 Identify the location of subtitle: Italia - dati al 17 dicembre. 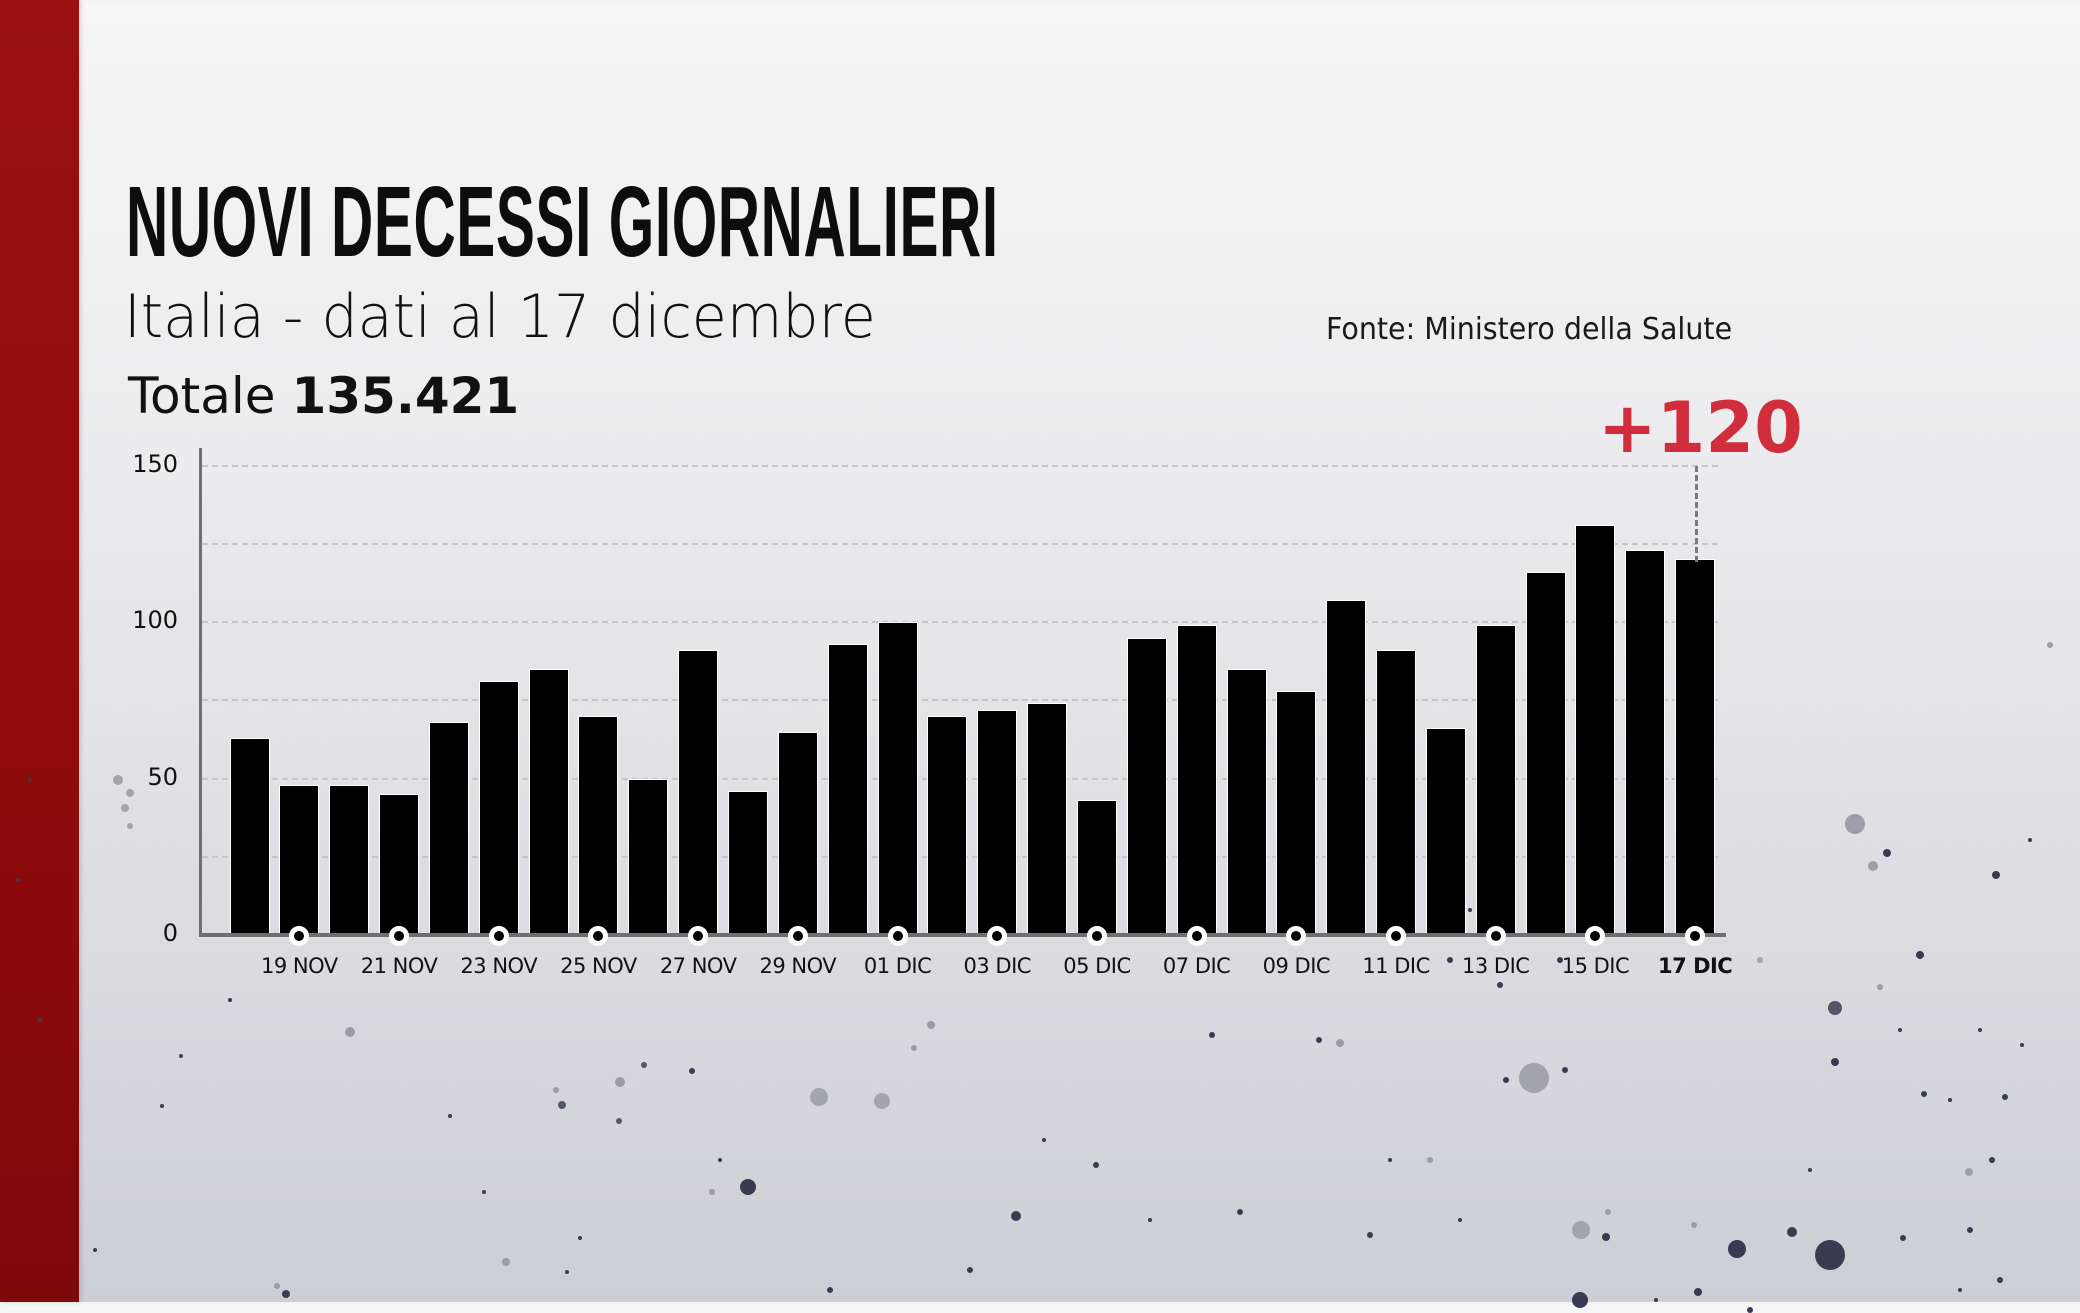
(500, 317).